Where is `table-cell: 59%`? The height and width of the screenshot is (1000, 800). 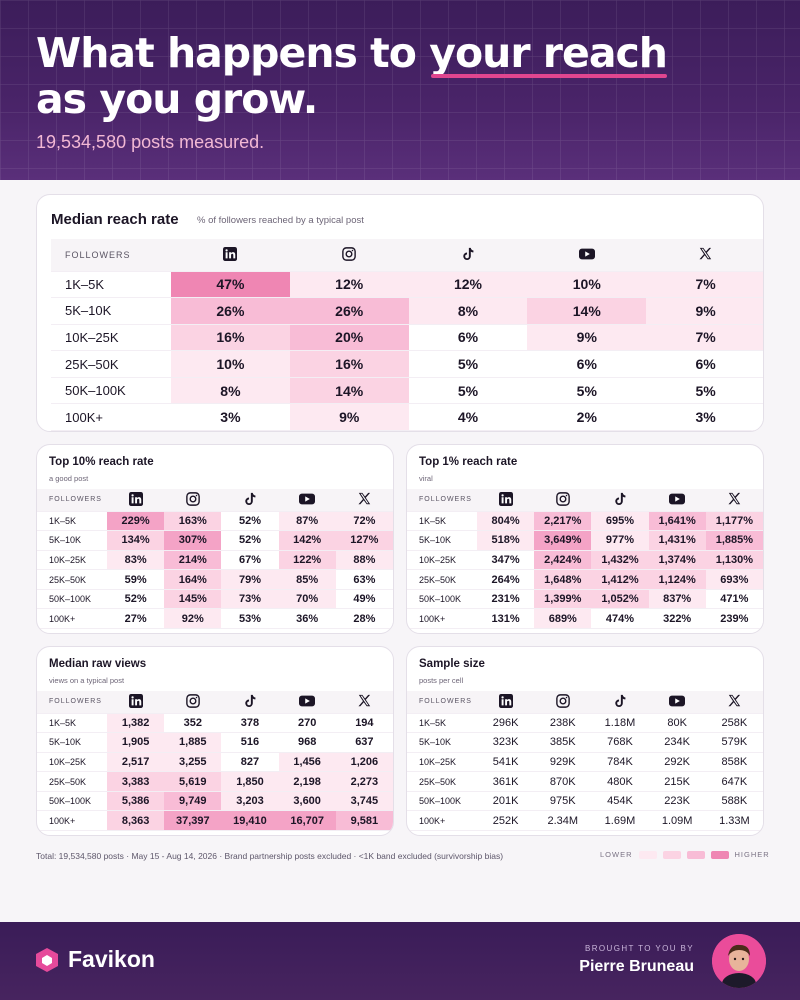
table-cell: 59% is located at coordinates (136, 579).